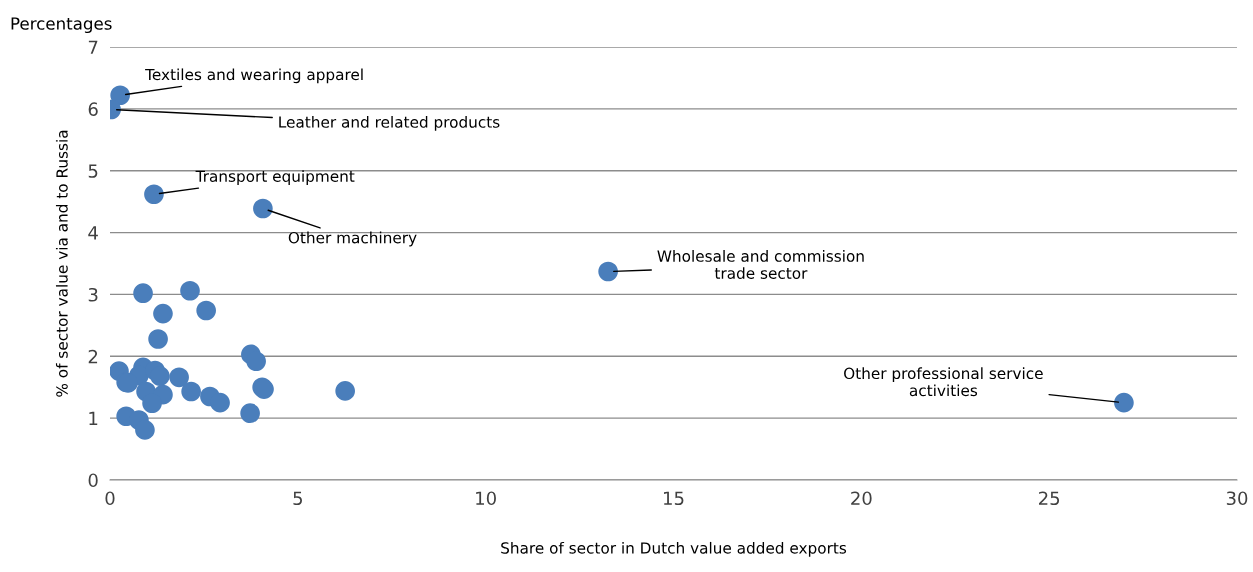  Describe the element at coordinates (674, 549) in the screenshot. I see `x-axis-title: Share of sector in Dutch value added exports` at that location.